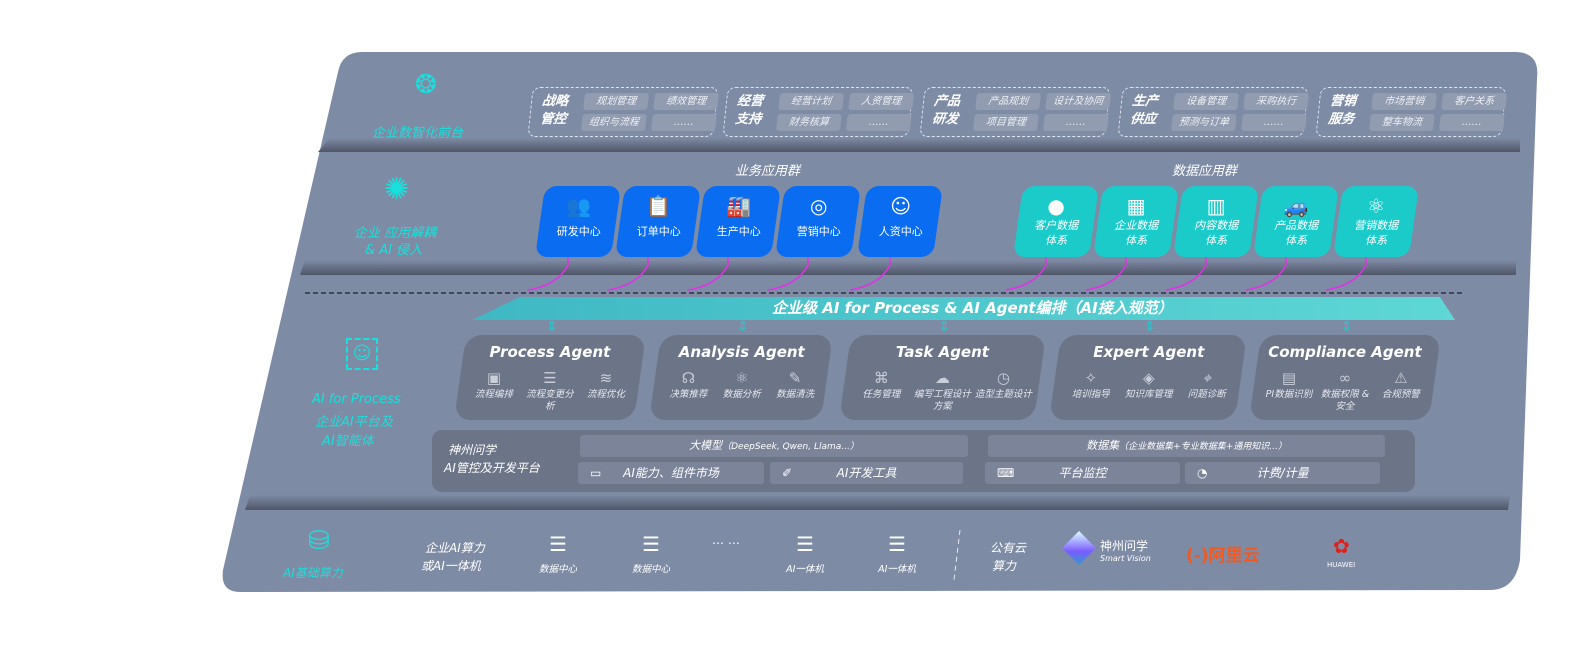  Describe the element at coordinates (578, 231) in the screenshot. I see `business-card-label: 研发中心` at that location.